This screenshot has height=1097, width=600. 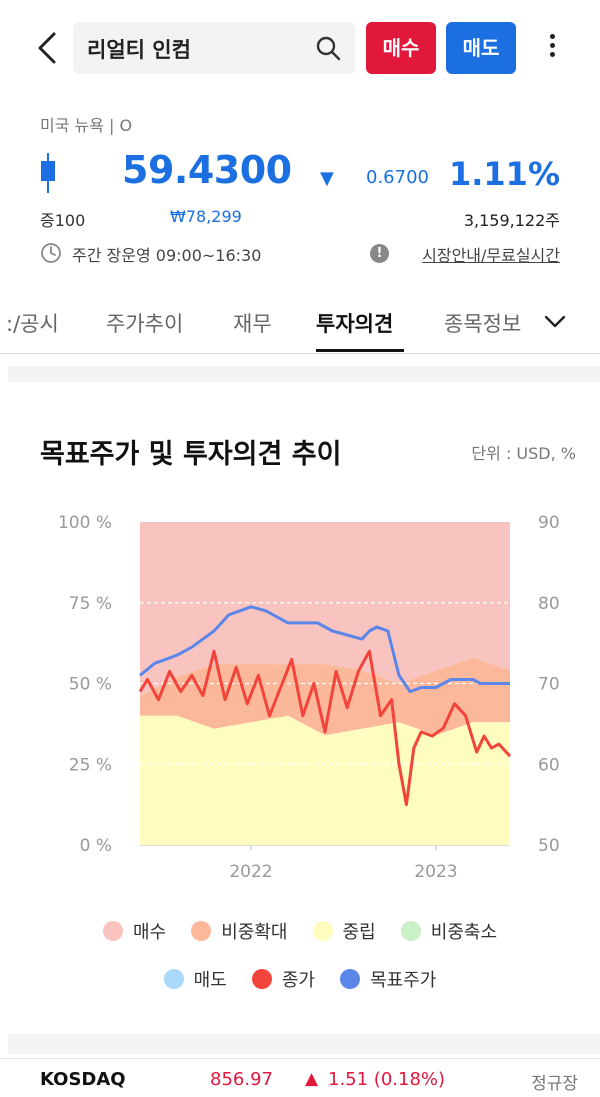 I want to click on chevron-down-icon, so click(x=555, y=322).